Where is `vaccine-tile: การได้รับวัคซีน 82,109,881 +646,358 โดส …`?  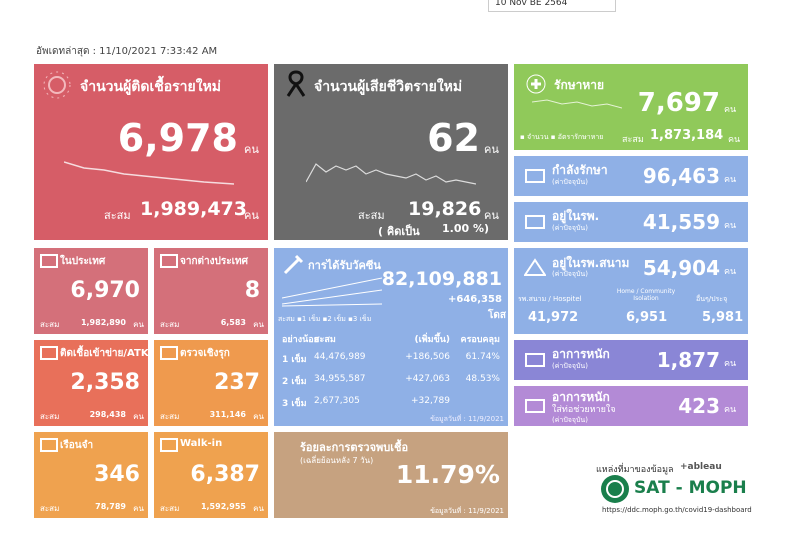 vaccine-tile: การได้รับวัคซีน 82,109,881 +646,358 โดส … is located at coordinates (391, 337).